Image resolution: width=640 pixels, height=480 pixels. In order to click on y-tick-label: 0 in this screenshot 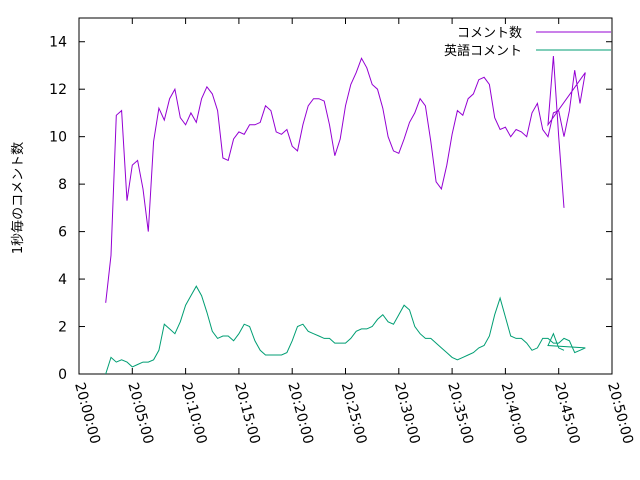, I will do `click(62, 375)`.